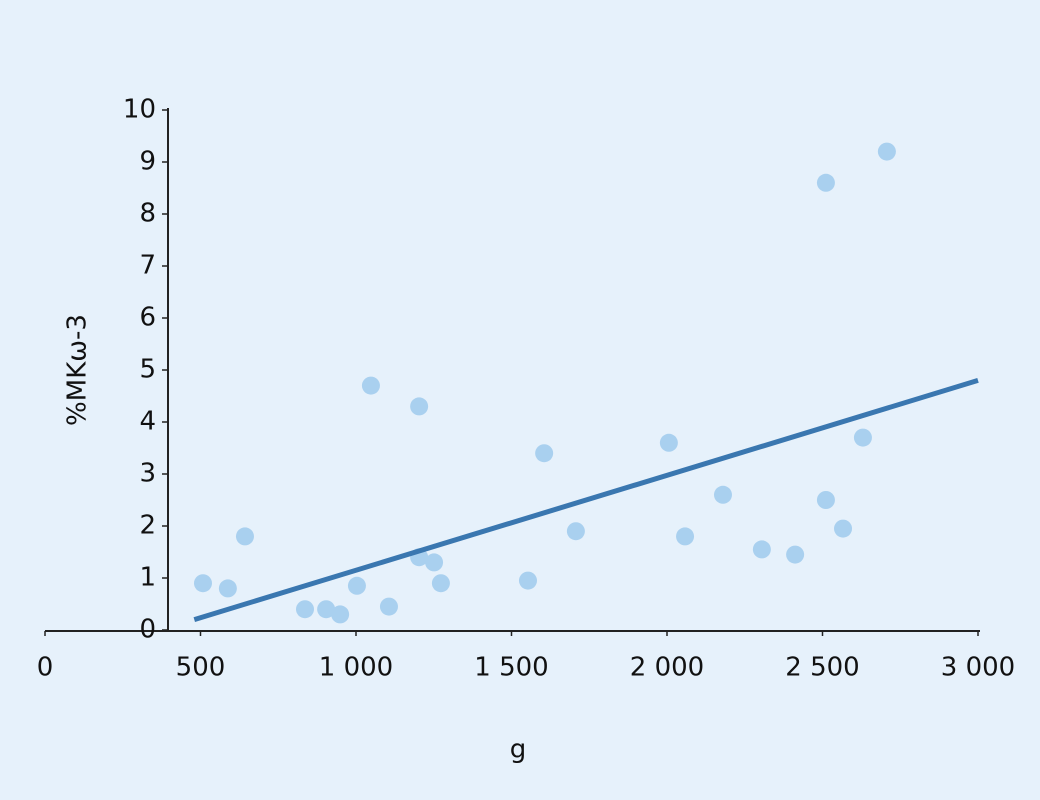 Image resolution: width=1040 pixels, height=800 pixels. I want to click on x-tick-label: 0, so click(45, 668).